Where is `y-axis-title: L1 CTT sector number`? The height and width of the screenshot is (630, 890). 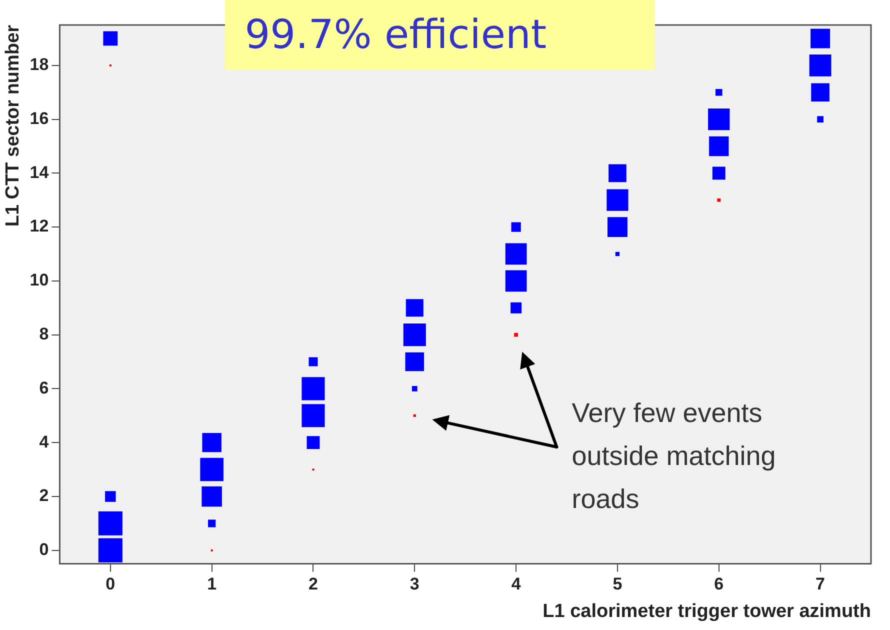
y-axis-title: L1 CTT sector number is located at coordinates (13, 125).